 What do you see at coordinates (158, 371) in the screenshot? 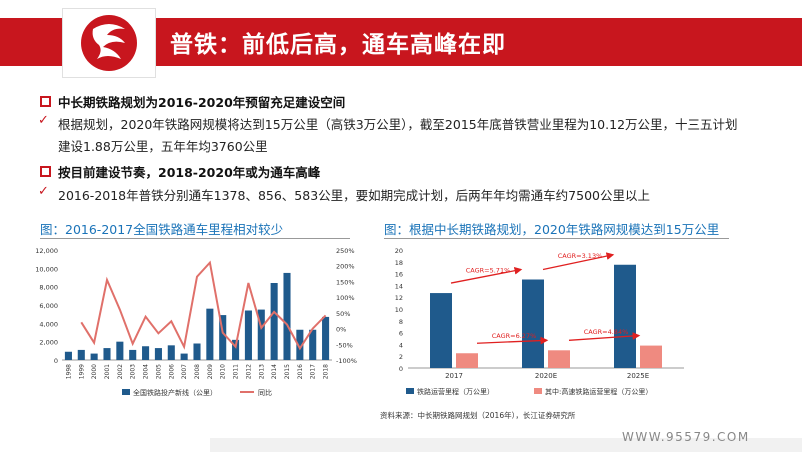
I see `x-tick-label: 2005` at bounding box center [158, 371].